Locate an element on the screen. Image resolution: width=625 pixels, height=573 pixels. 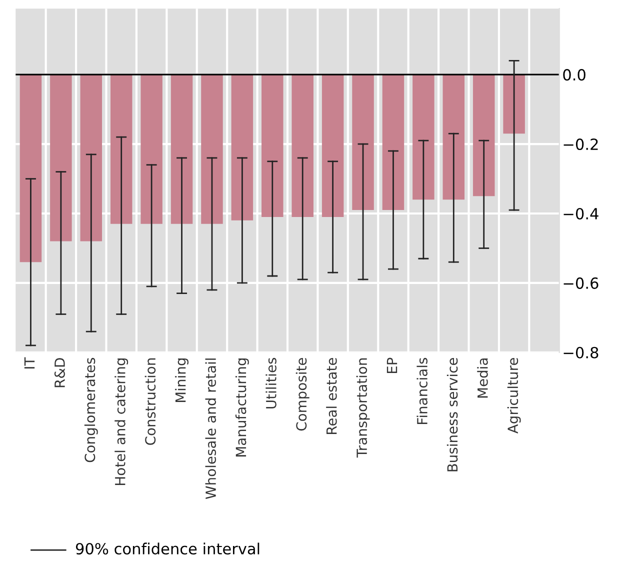
y-tick-label: 0.0 is located at coordinates (574, 75).